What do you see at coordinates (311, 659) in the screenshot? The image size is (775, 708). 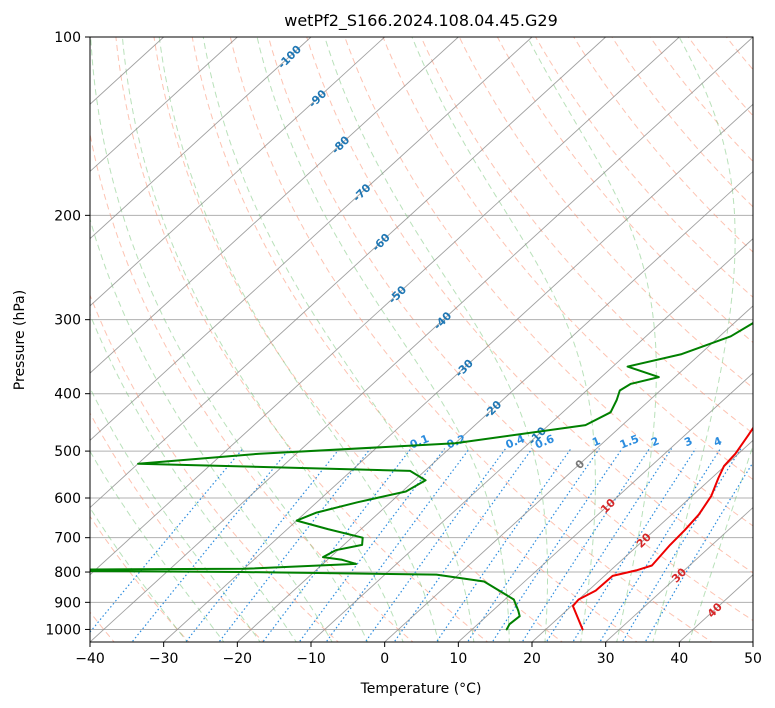 I see `x-tick-label: −10` at bounding box center [311, 659].